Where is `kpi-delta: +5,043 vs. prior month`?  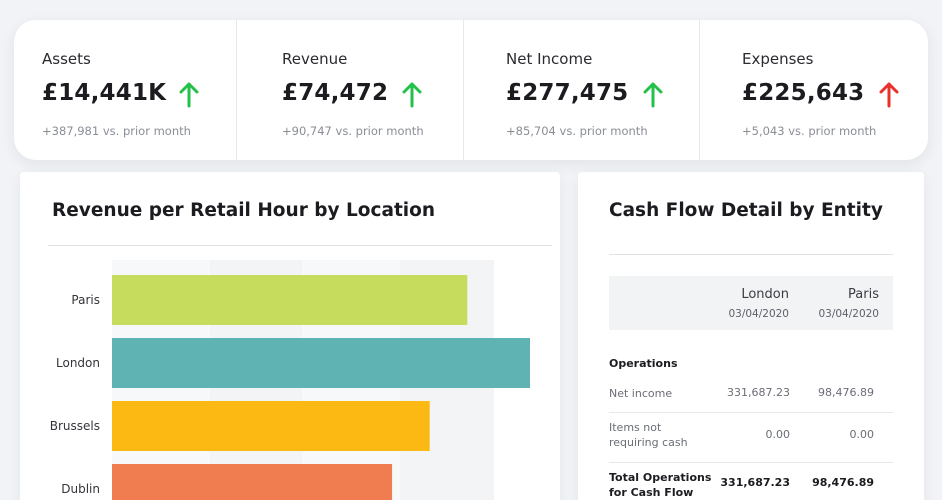 kpi-delta: +5,043 vs. prior month is located at coordinates (809, 131).